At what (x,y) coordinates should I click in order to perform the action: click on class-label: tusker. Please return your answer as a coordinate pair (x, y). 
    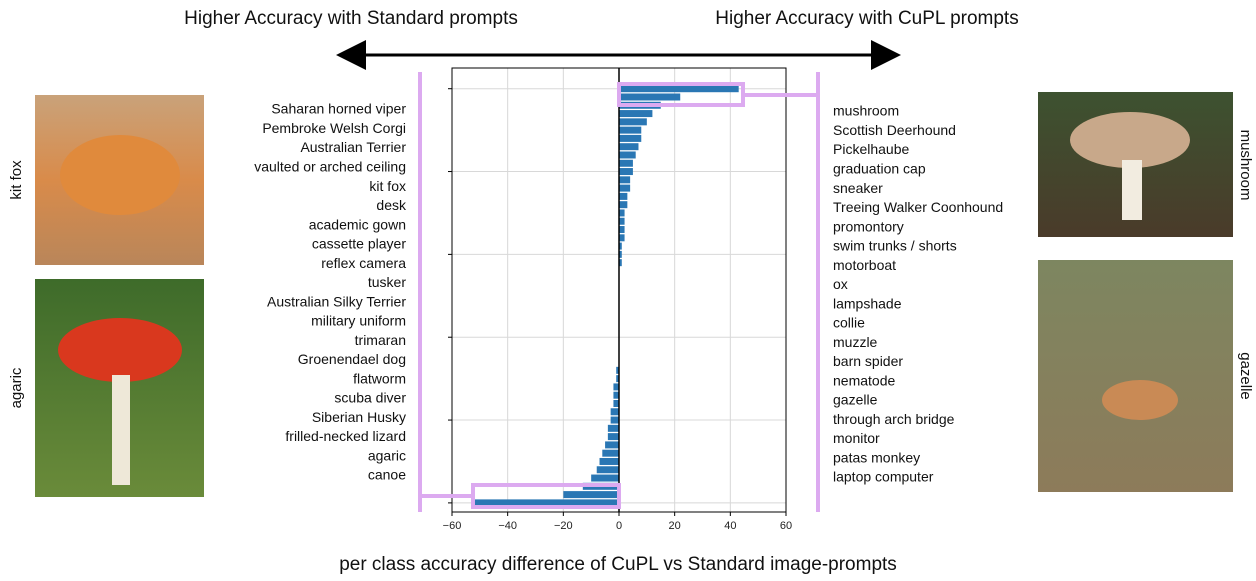
    Looking at the image, I should click on (387, 282).